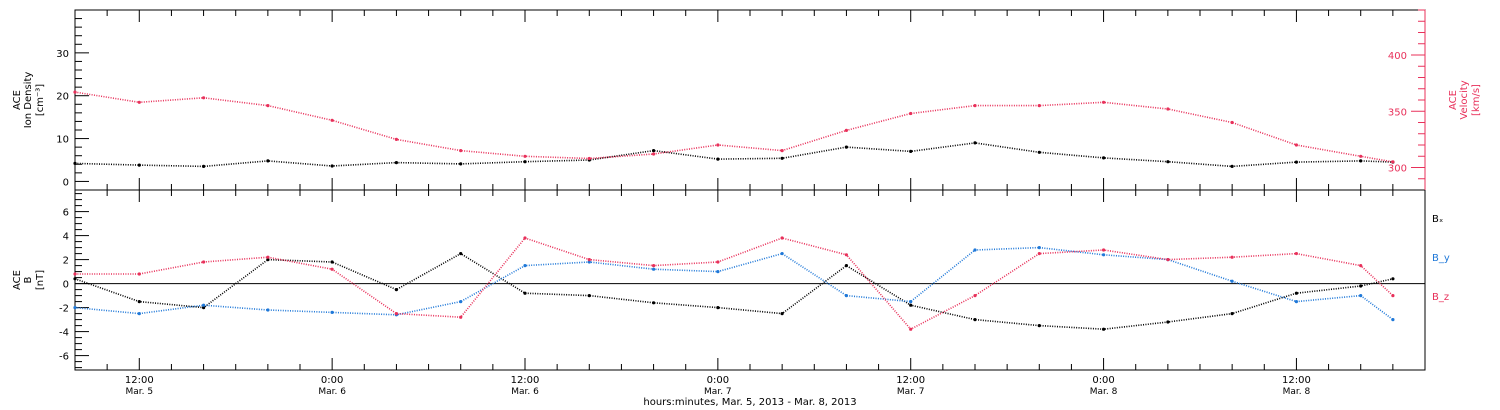  I want to click on bottom-y-tick-label: -2, so click(64, 309).